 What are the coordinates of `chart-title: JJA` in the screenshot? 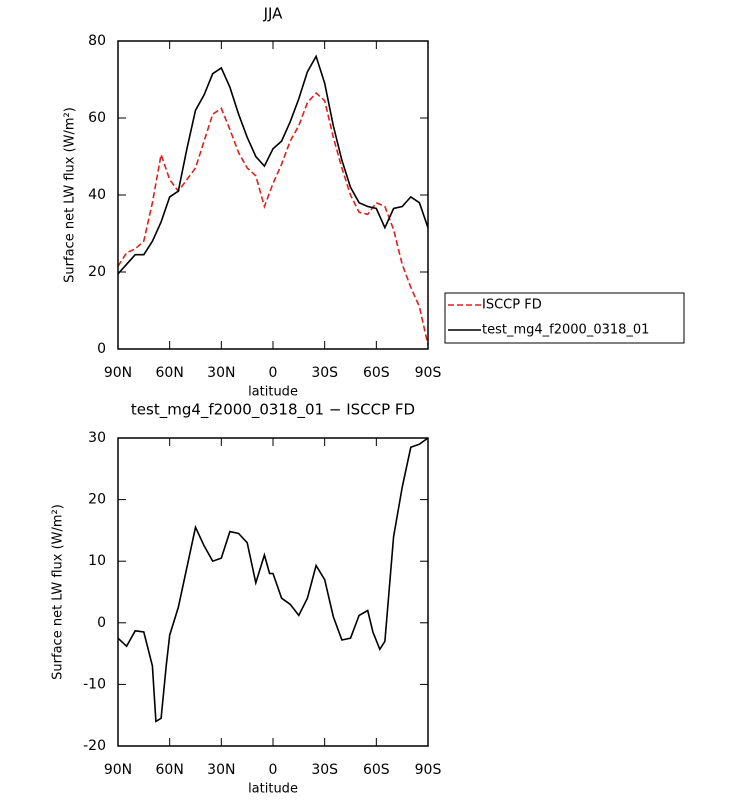 It's located at (273, 14).